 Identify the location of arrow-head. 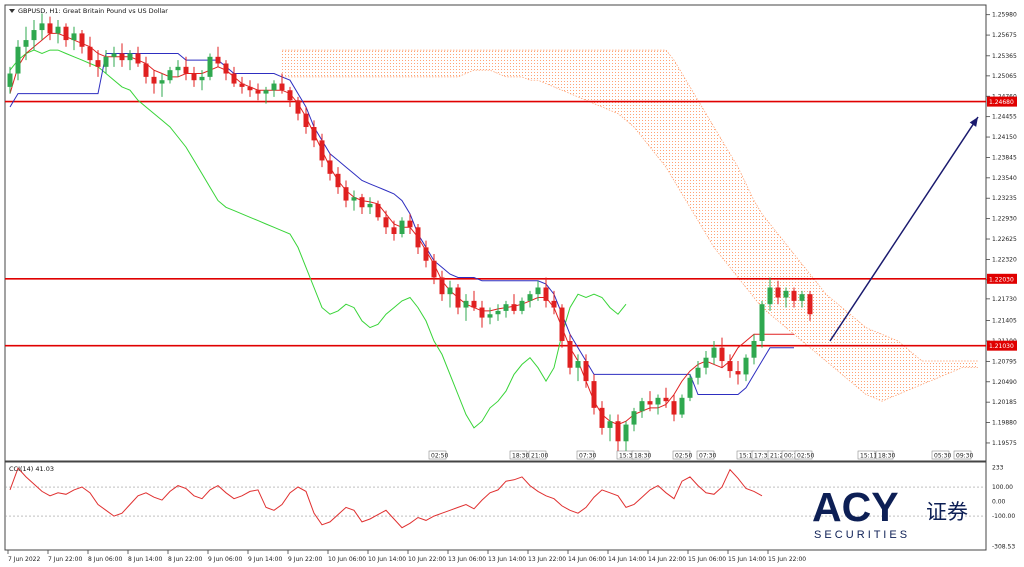
(973, 121).